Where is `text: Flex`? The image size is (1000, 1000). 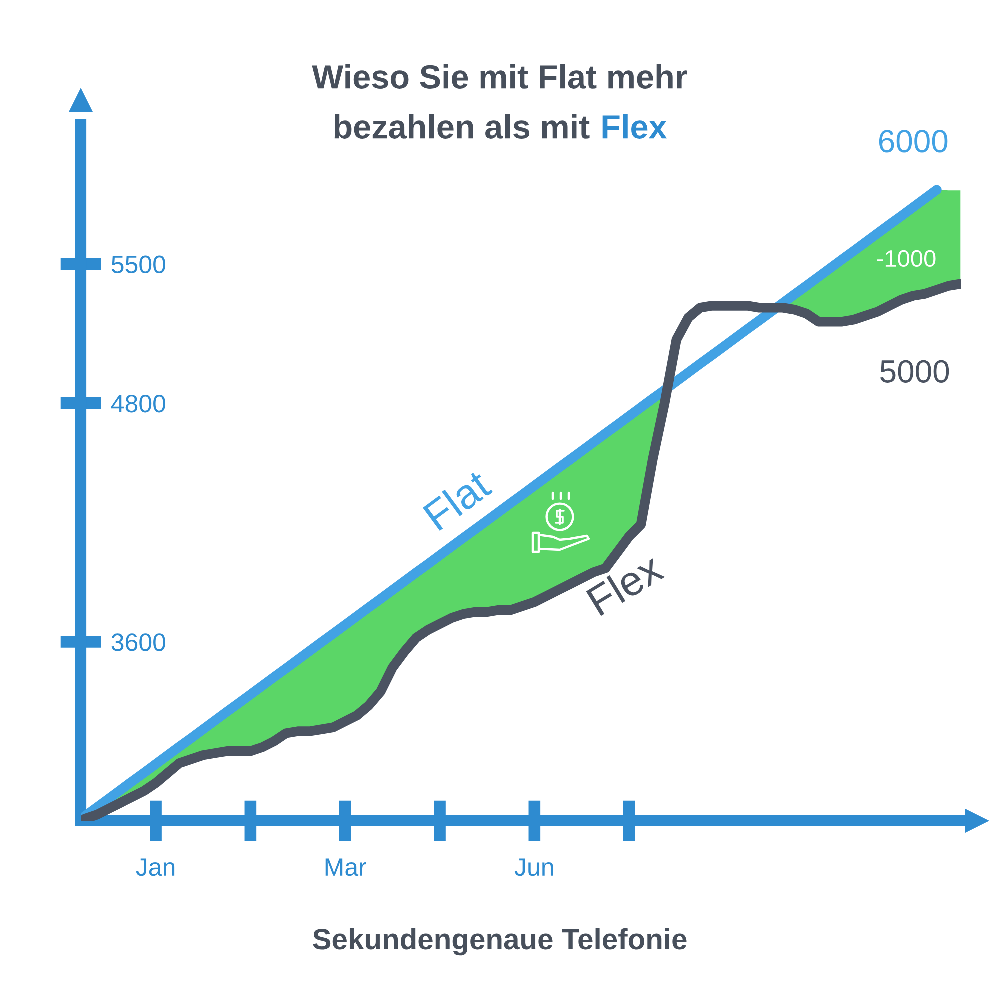
text: Flex is located at coordinates (626, 583).